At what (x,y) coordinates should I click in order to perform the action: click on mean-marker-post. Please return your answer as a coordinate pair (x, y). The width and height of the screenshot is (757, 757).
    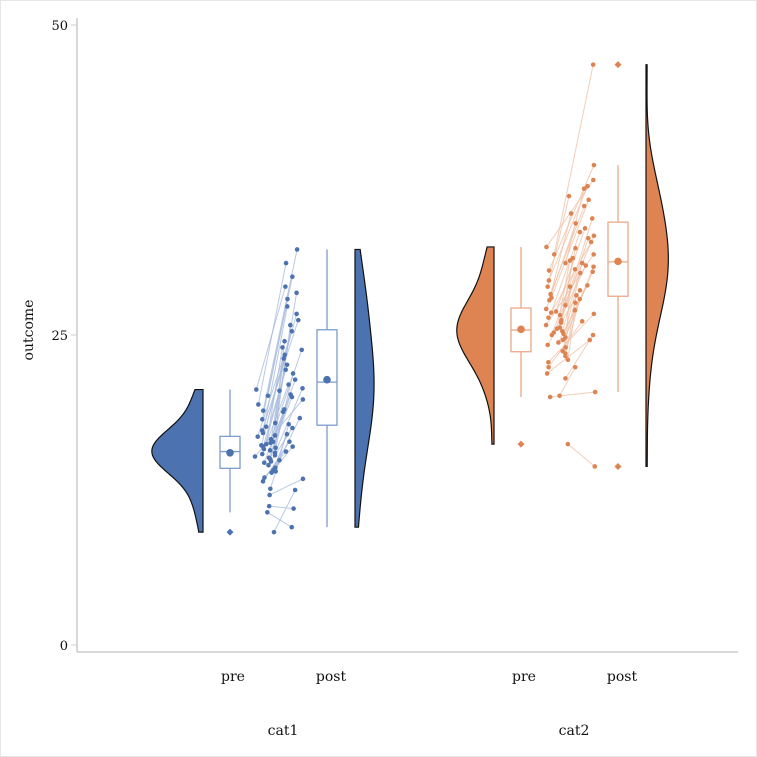
    Looking at the image, I should click on (327, 379).